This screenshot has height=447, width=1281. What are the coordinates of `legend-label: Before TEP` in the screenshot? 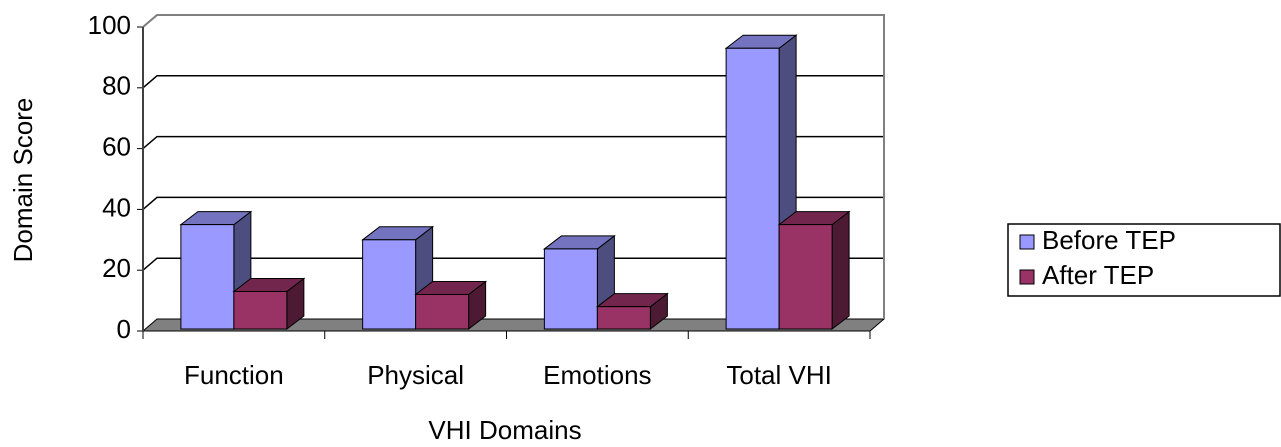 It's located at (1109, 240).